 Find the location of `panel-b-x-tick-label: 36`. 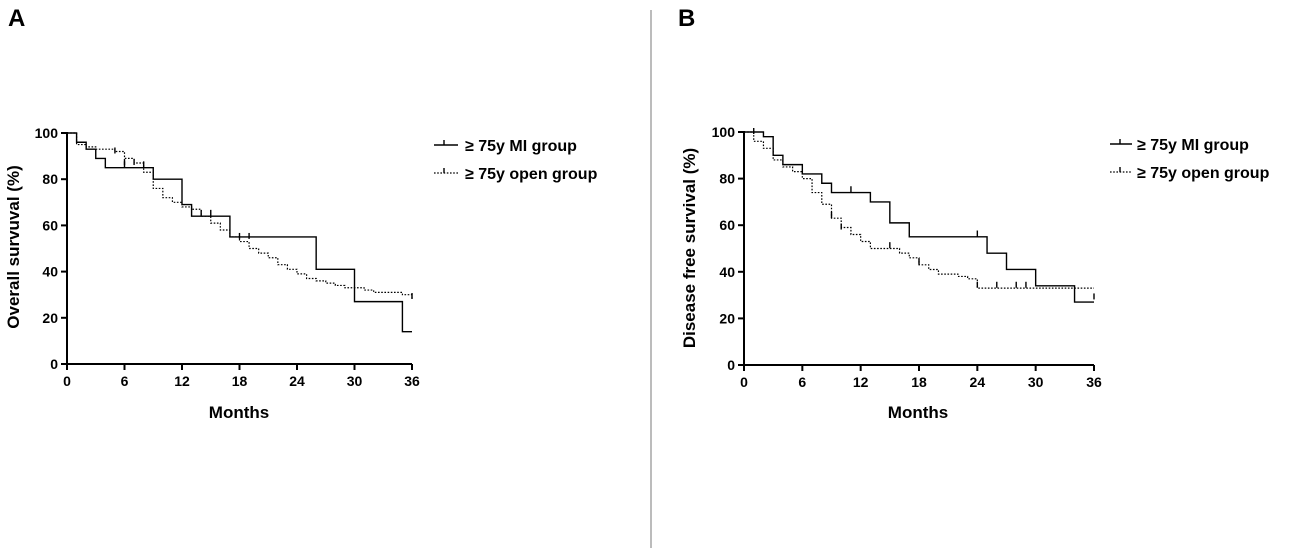

panel-b-x-tick-label: 36 is located at coordinates (1094, 382).